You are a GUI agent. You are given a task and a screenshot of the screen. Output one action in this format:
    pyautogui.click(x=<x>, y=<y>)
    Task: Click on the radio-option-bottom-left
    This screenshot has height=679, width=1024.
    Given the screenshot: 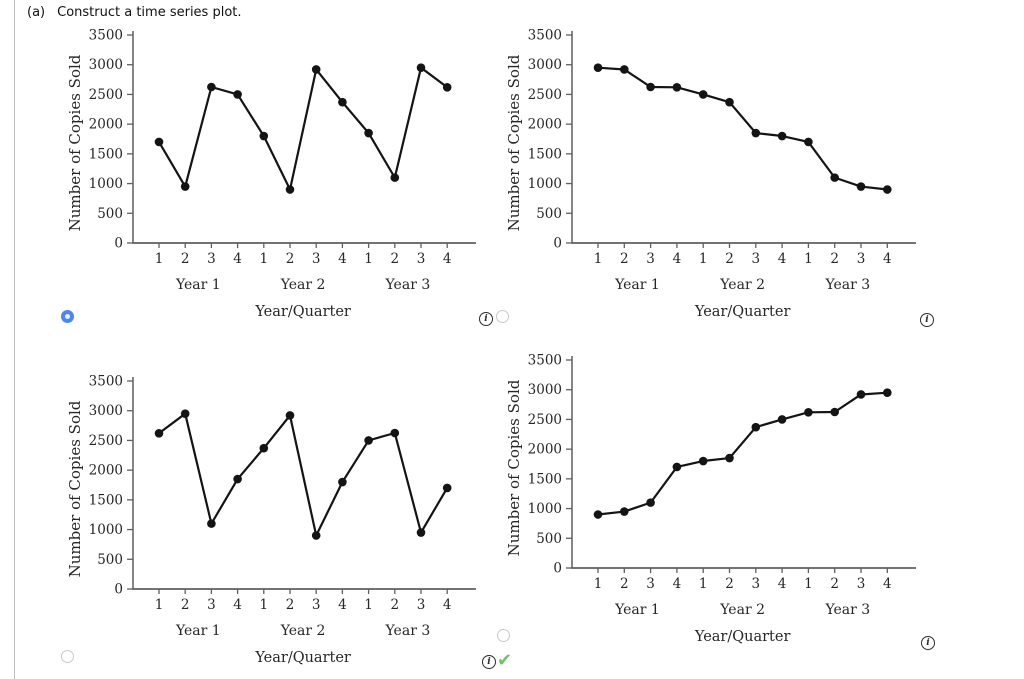 What is the action you would take?
    pyautogui.click(x=67, y=656)
    